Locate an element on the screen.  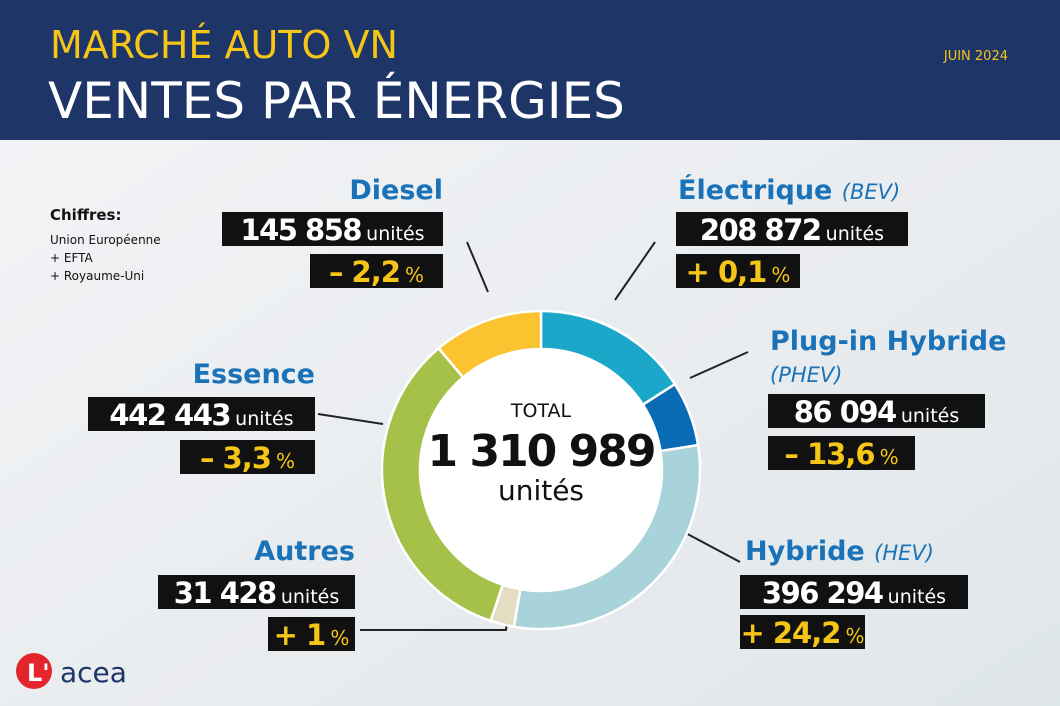
value-label: 208 872 unités is located at coordinates (792, 230).